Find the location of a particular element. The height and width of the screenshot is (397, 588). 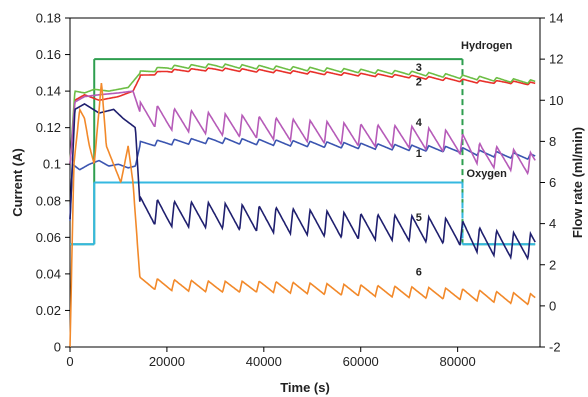

annotations: Hydrogen Oxygen 3 2 4 1 5 6 is located at coordinates (464, 159).